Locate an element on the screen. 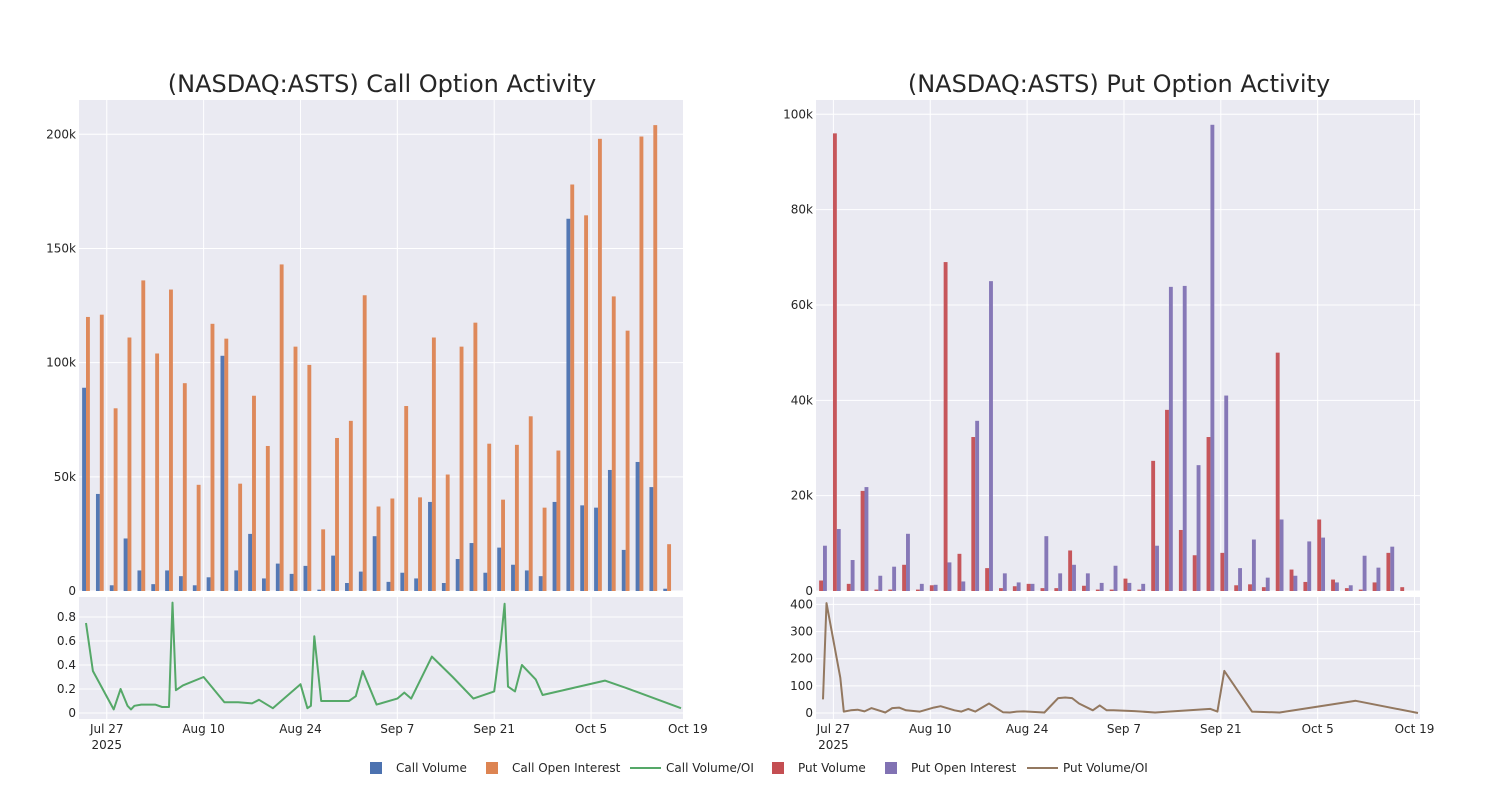  call-bar-ytick-label: 0 is located at coordinates (72, 591).